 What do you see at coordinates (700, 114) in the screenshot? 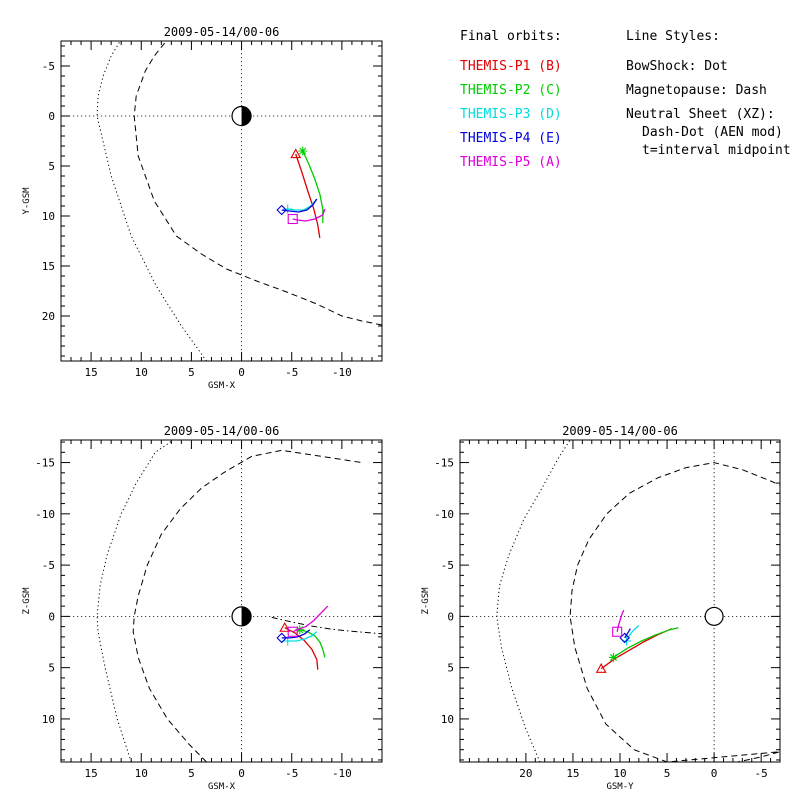
I see `legend-style-neutral-sheet: Neutral Sheet (XZ):` at bounding box center [700, 114].